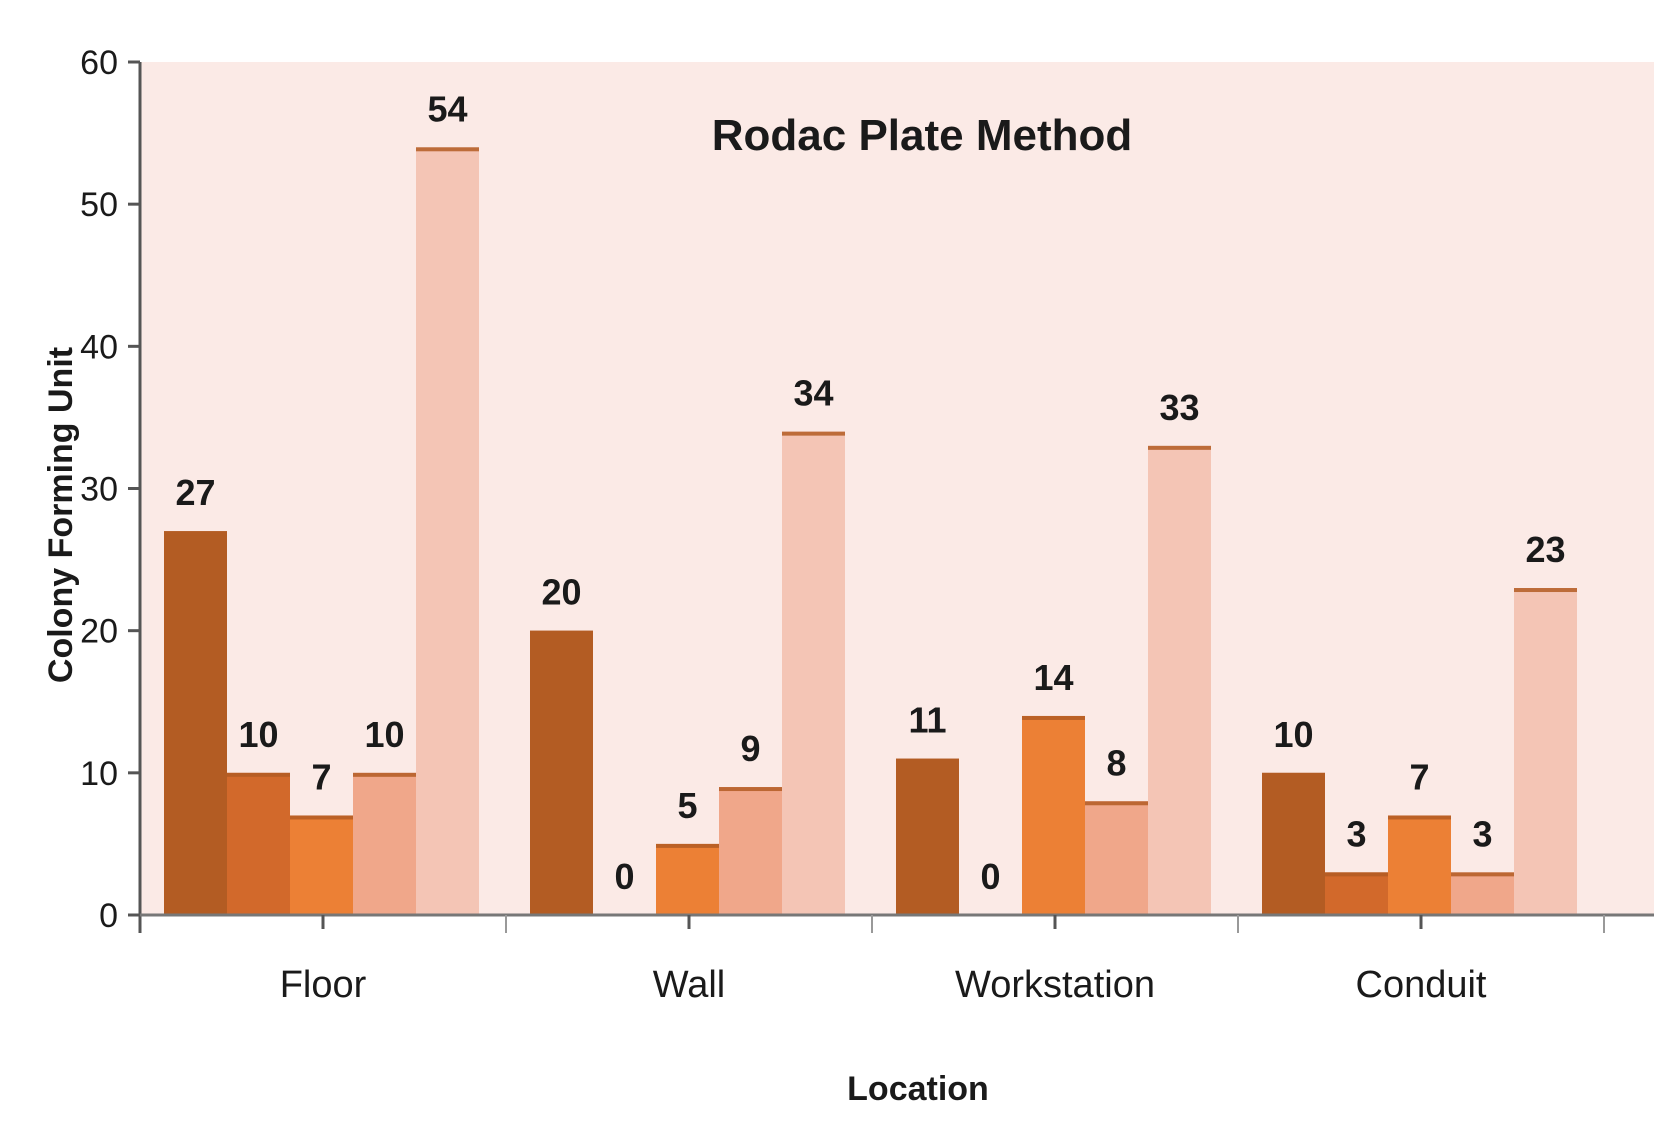 Image resolution: width=1654 pixels, height=1135 pixels. Describe the element at coordinates (447, 108) in the screenshot. I see `data-label: 54` at that location.